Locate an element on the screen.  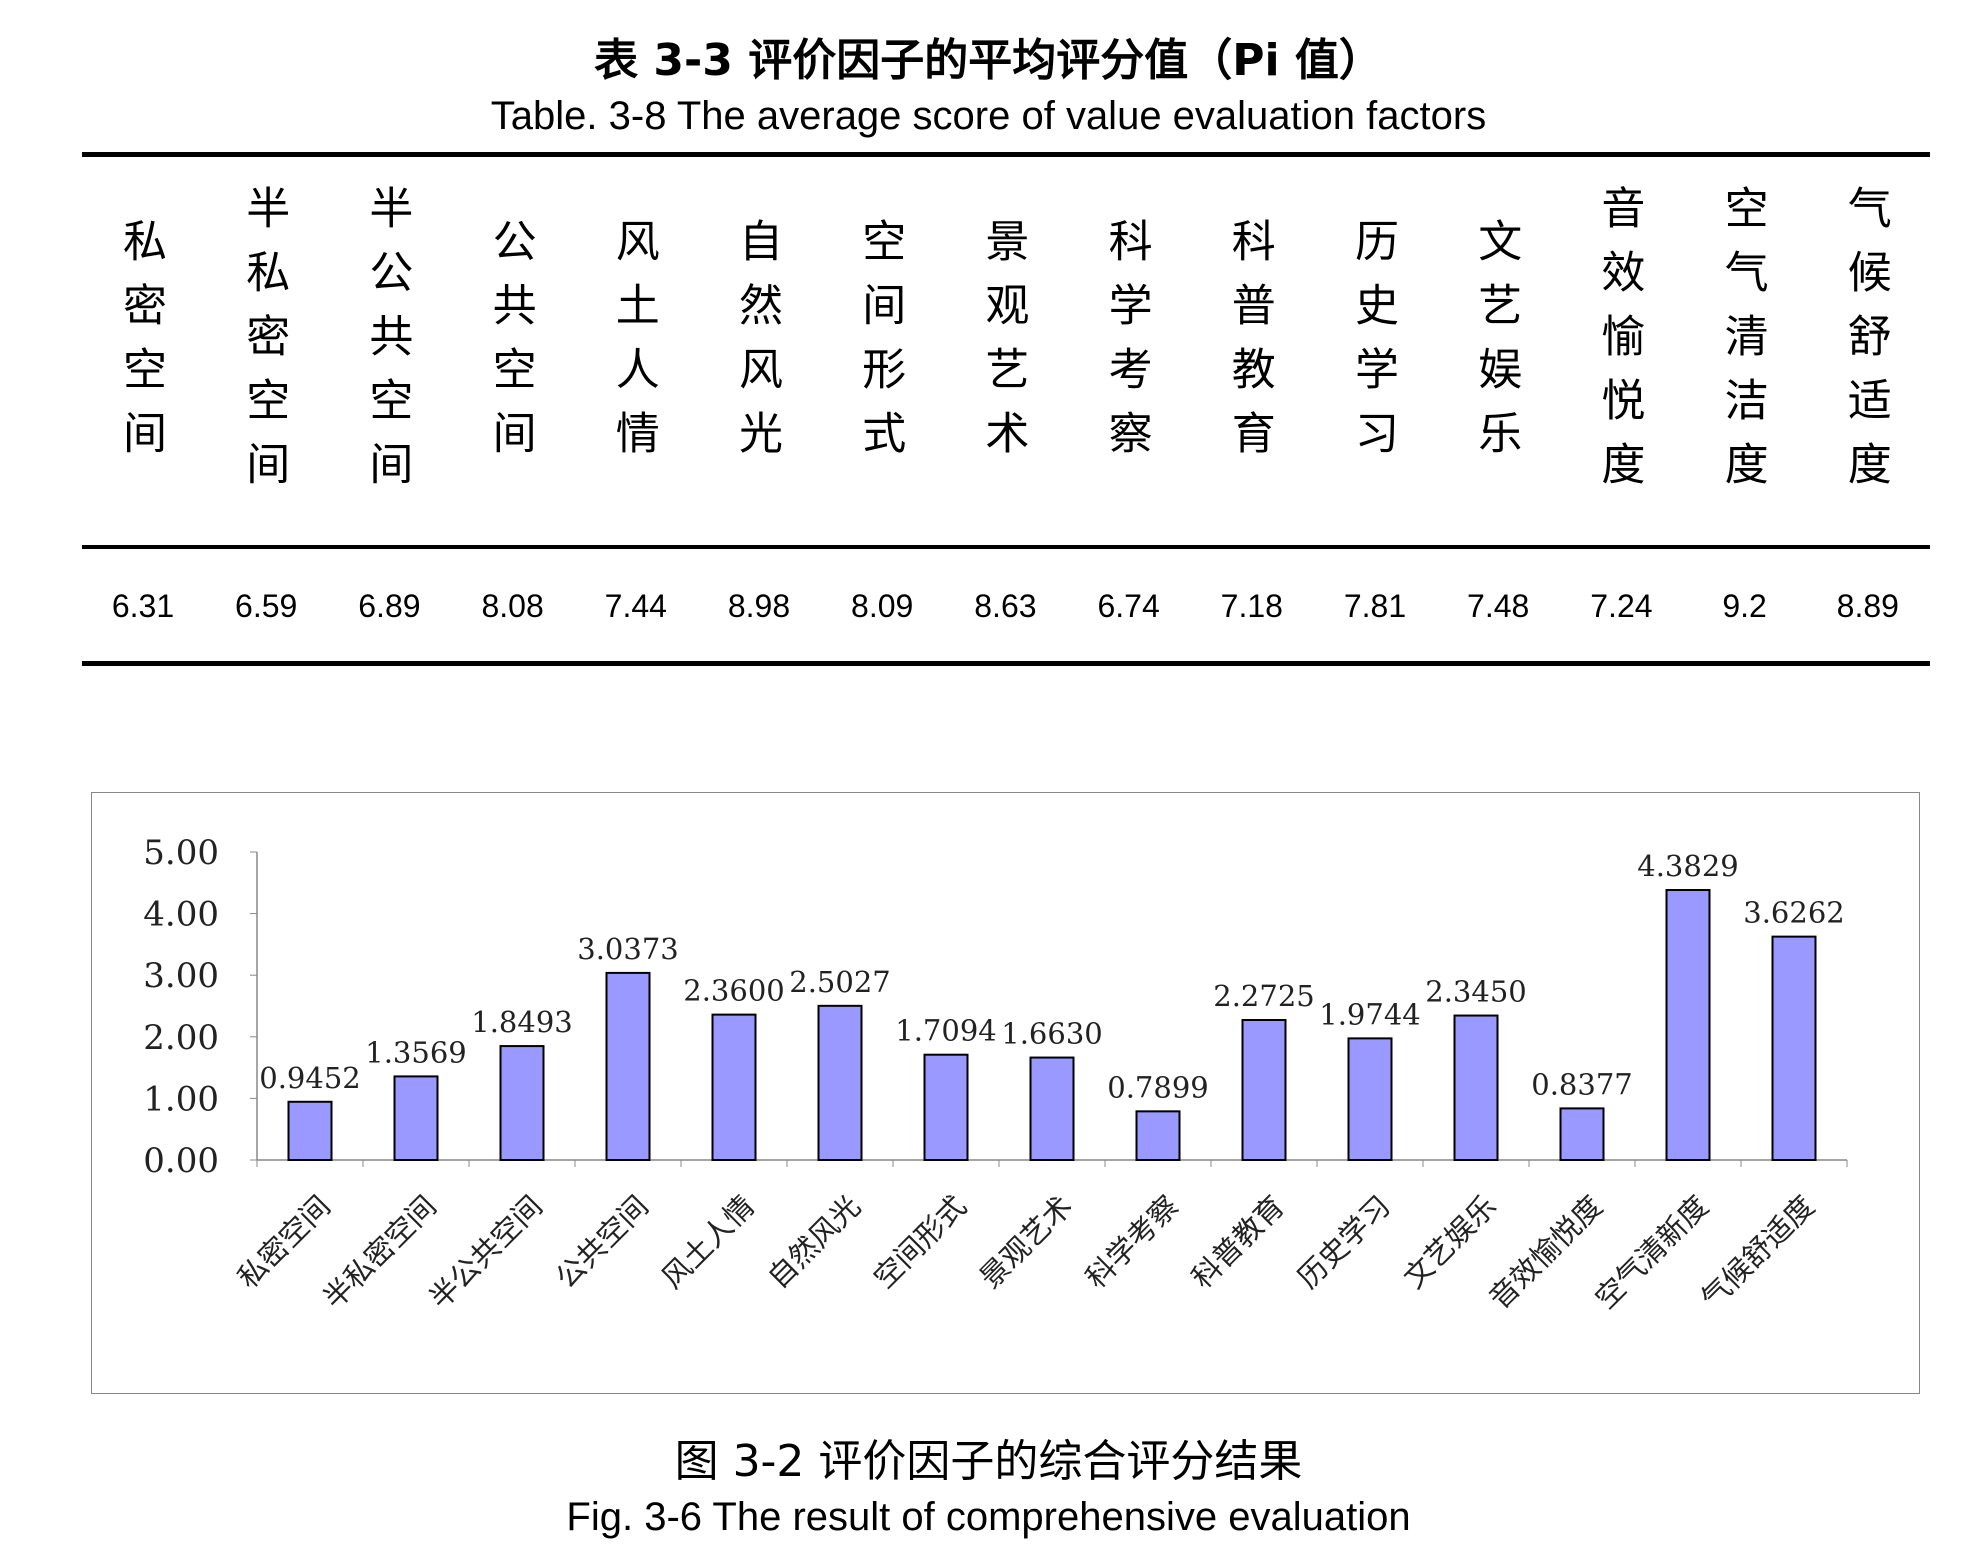
data-label: 1.7094 is located at coordinates (945, 1031).